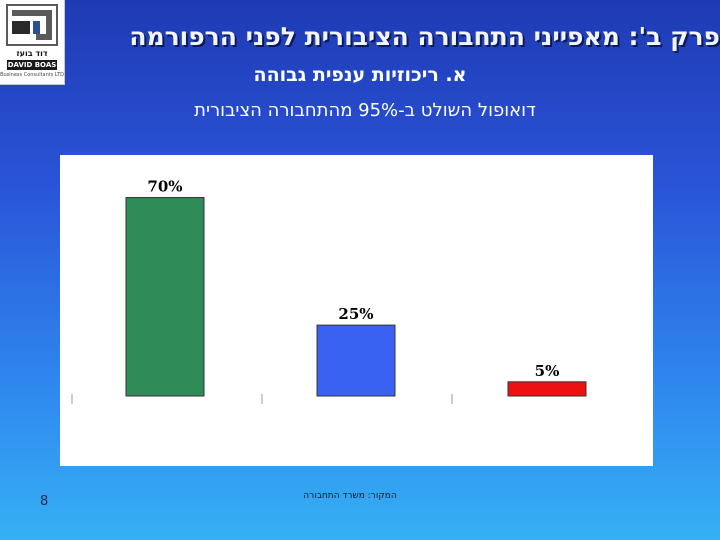  Describe the element at coordinates (32, 25) in the screenshot. I see `logo-mark-icon` at that location.